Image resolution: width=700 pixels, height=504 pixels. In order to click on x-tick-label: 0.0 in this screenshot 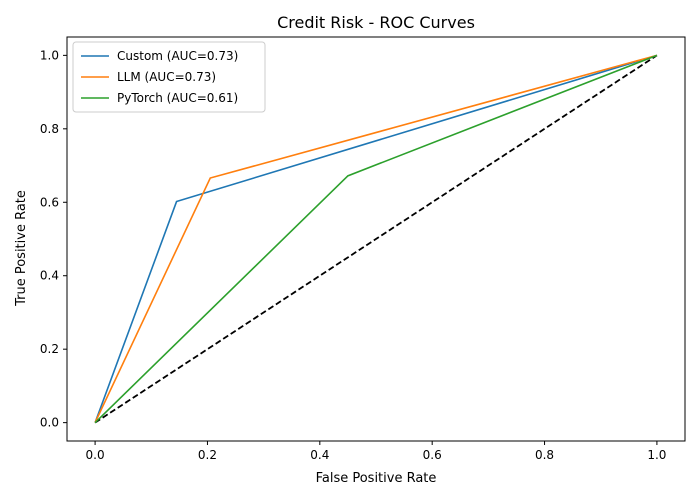, I will do `click(95, 455)`.